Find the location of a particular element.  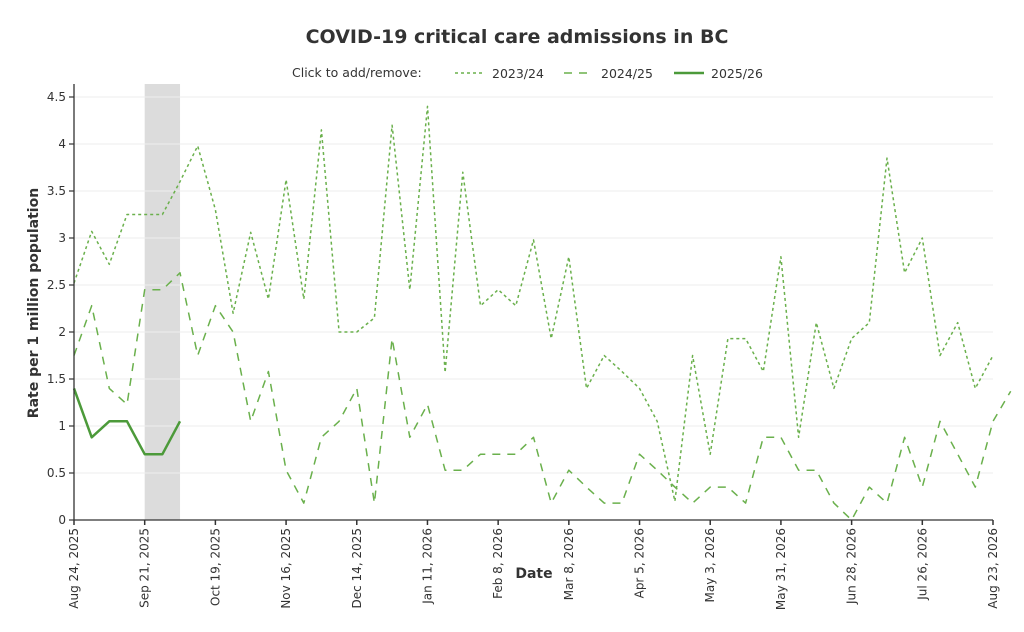

x-tick-label: May 3, 2026 is located at coordinates (710, 565).